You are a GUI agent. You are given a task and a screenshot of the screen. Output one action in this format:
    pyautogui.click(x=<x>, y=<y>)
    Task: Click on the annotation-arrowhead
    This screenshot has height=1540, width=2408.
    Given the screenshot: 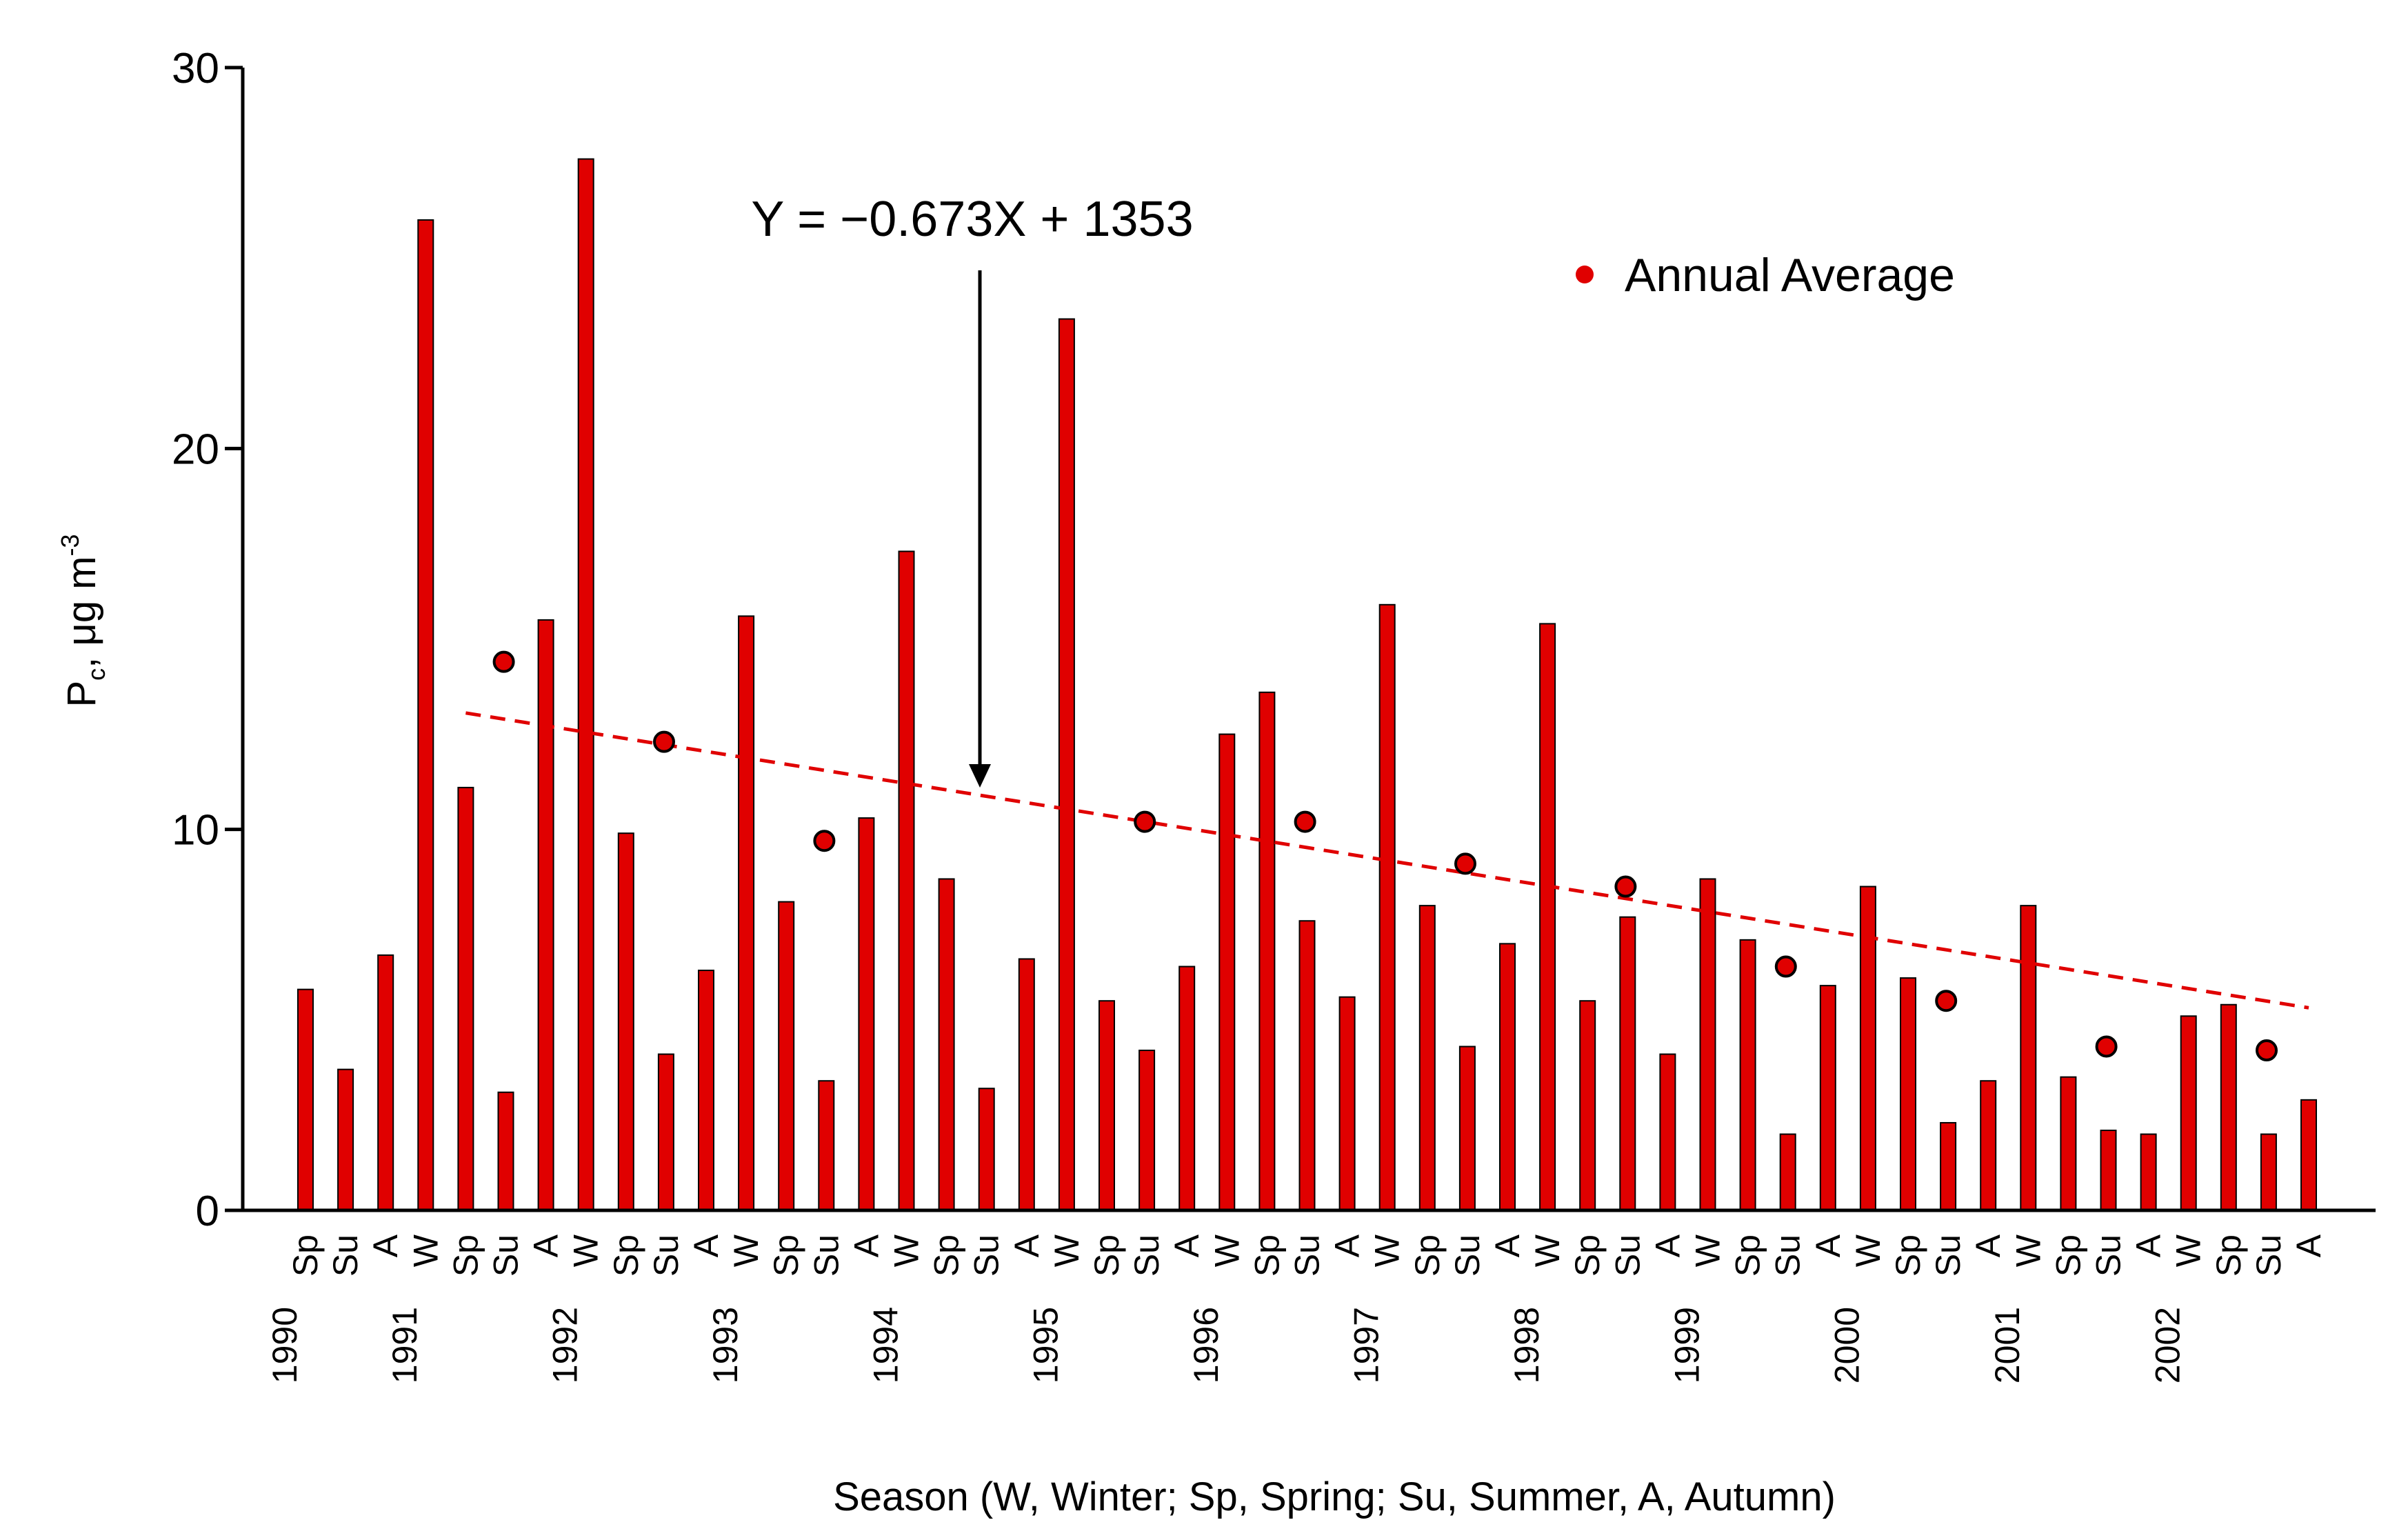 What is the action you would take?
    pyautogui.click(x=980, y=776)
    